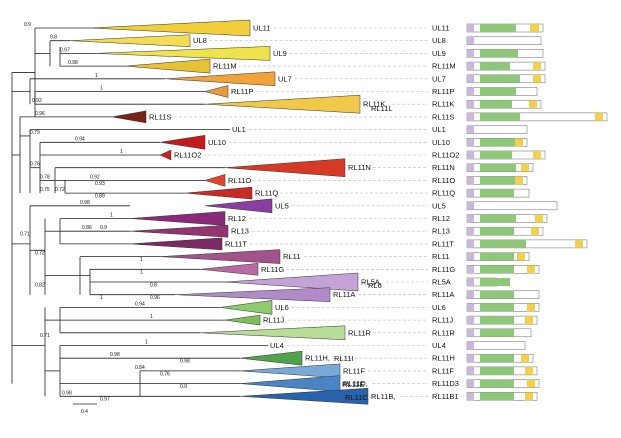 The image size is (621, 438). What do you see at coordinates (445, 396) in the screenshot?
I see `gene-label: RL11B1` at bounding box center [445, 396].